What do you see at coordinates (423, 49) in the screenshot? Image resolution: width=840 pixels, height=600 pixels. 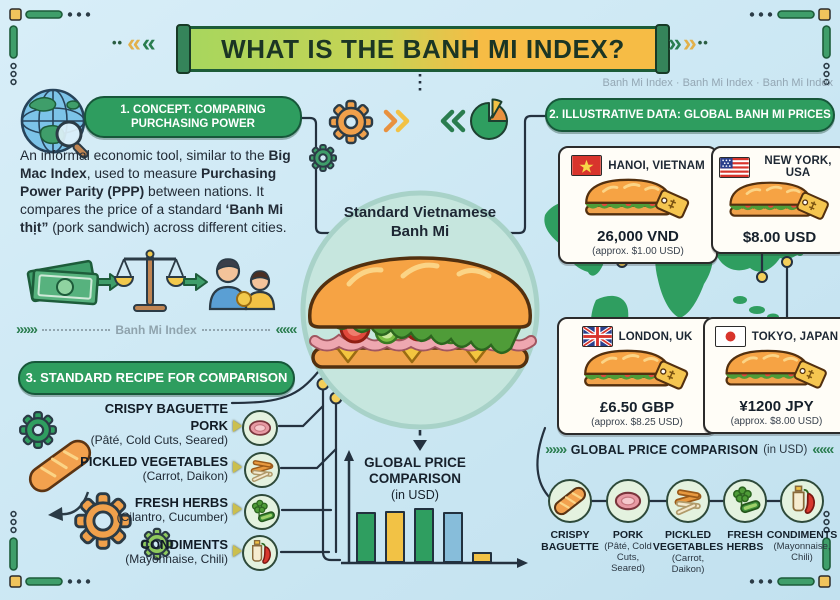 I see `title-banner: WHAT IS THE BANH MI INDEX?` at bounding box center [423, 49].